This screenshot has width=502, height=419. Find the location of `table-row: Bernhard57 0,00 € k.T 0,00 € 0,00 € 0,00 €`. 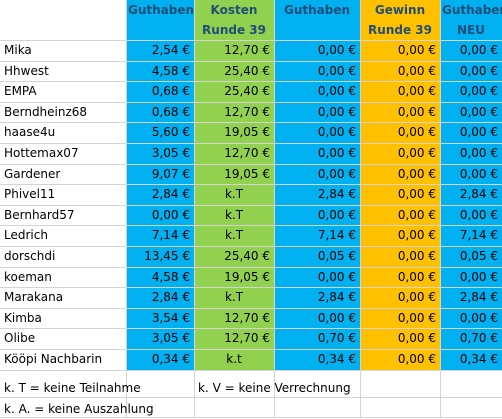

table-row: Bernhard57 0,00 € k.T 0,00 € 0,00 € 0,00 € is located at coordinates (251, 215).